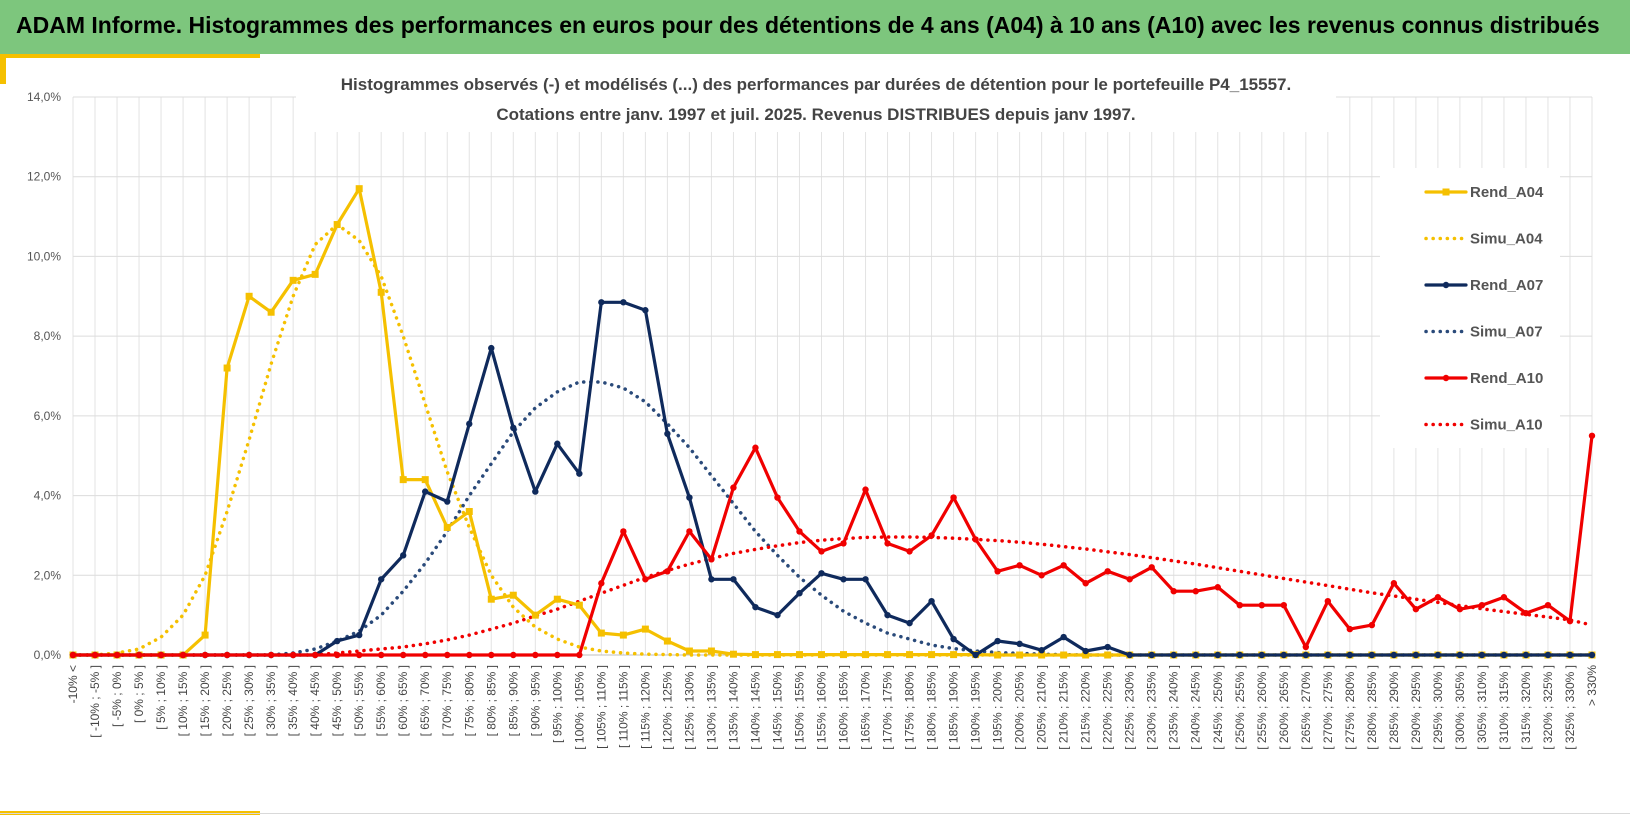 This screenshot has width=1630, height=816. Describe the element at coordinates (1020, 707) in the screenshot. I see `x-tick-label: [ 200% ; 205% ]` at that location.